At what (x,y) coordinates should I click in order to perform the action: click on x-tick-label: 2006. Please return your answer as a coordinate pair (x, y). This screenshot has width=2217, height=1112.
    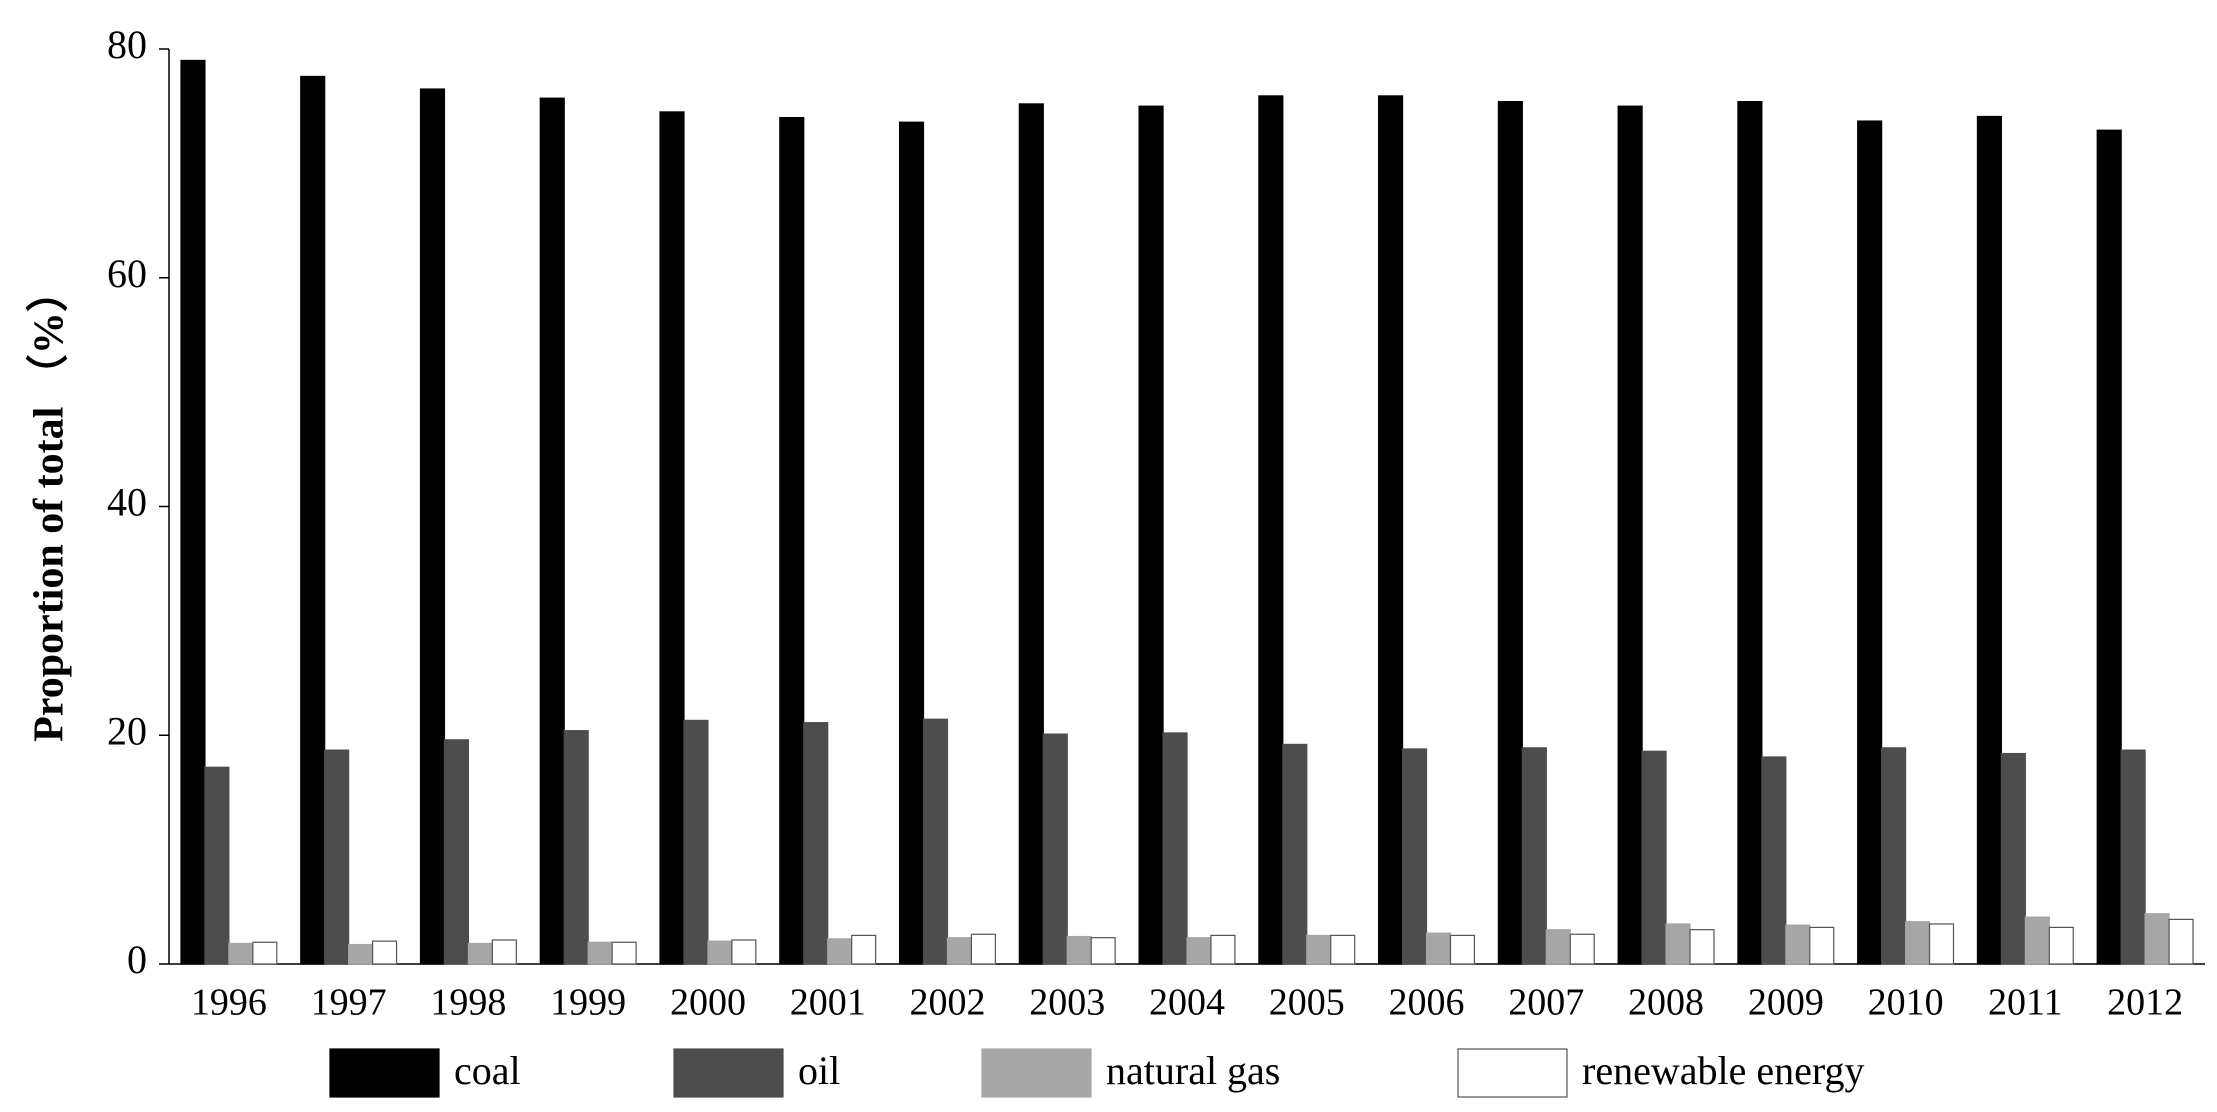
    Looking at the image, I should click on (1427, 1003).